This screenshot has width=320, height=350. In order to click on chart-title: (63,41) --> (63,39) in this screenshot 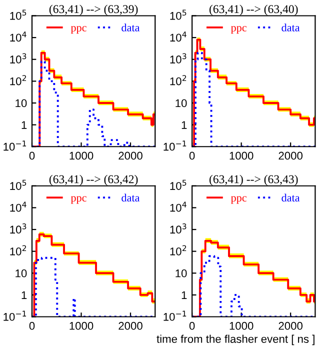, I will do `click(93, 10)`.